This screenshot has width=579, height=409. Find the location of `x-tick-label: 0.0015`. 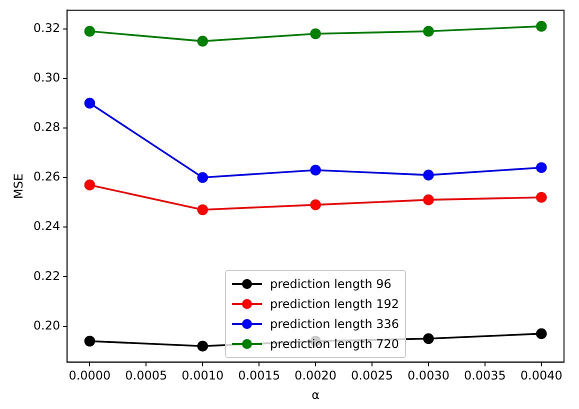

x-tick-label: 0.0015 is located at coordinates (259, 375).